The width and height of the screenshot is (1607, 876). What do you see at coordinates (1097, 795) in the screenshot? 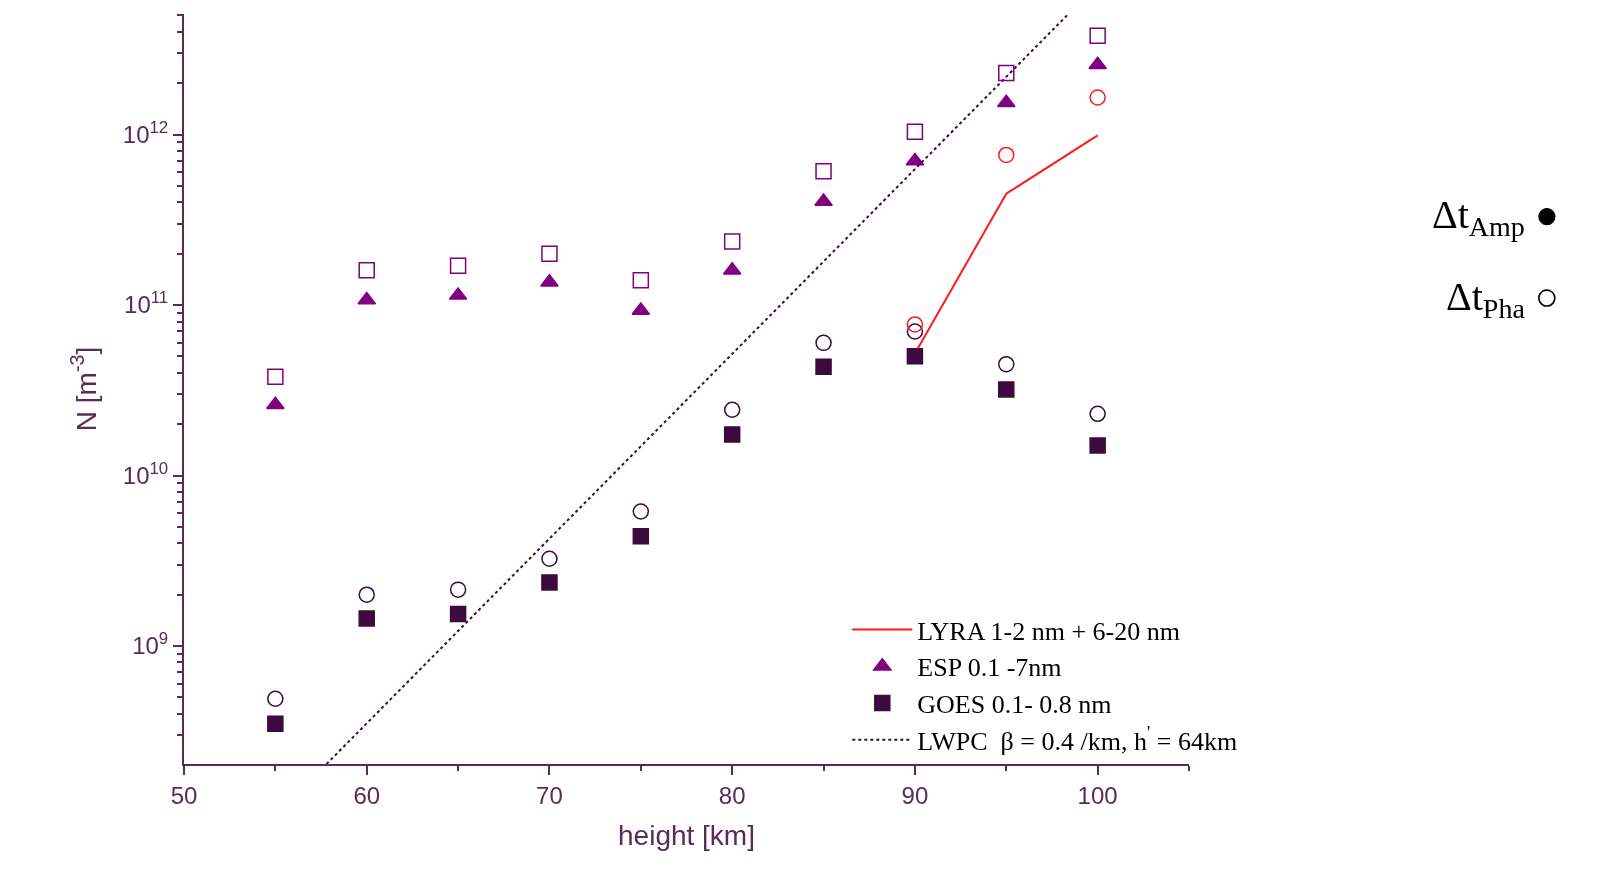
I see `x-tick-label: 100` at bounding box center [1097, 795].